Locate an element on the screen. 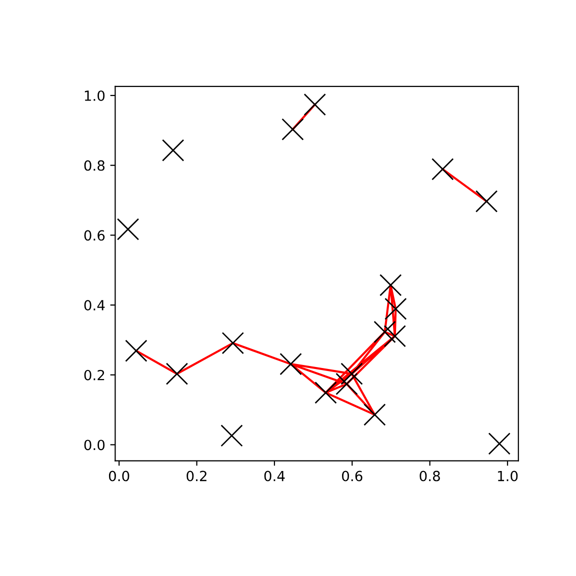 This screenshot has width=576, height=576. x-tick-label: 0.4 is located at coordinates (274, 476).